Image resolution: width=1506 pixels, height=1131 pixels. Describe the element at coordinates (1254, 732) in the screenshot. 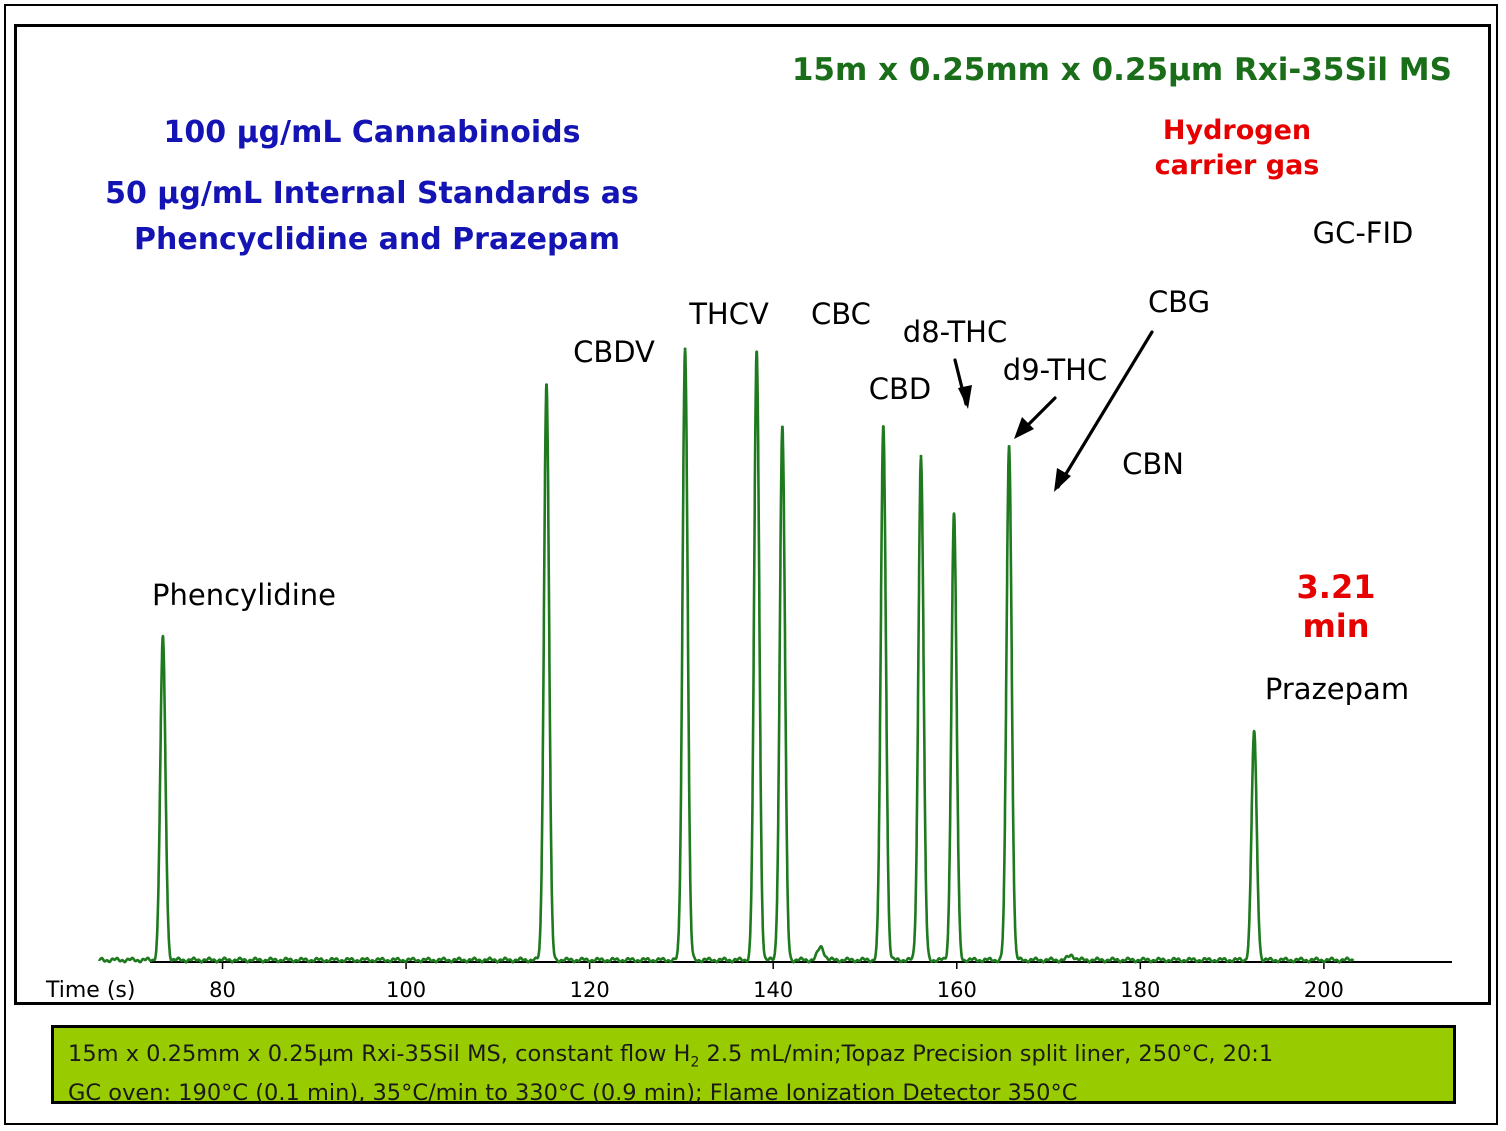

I see `peak-apex-prazepam` at that location.